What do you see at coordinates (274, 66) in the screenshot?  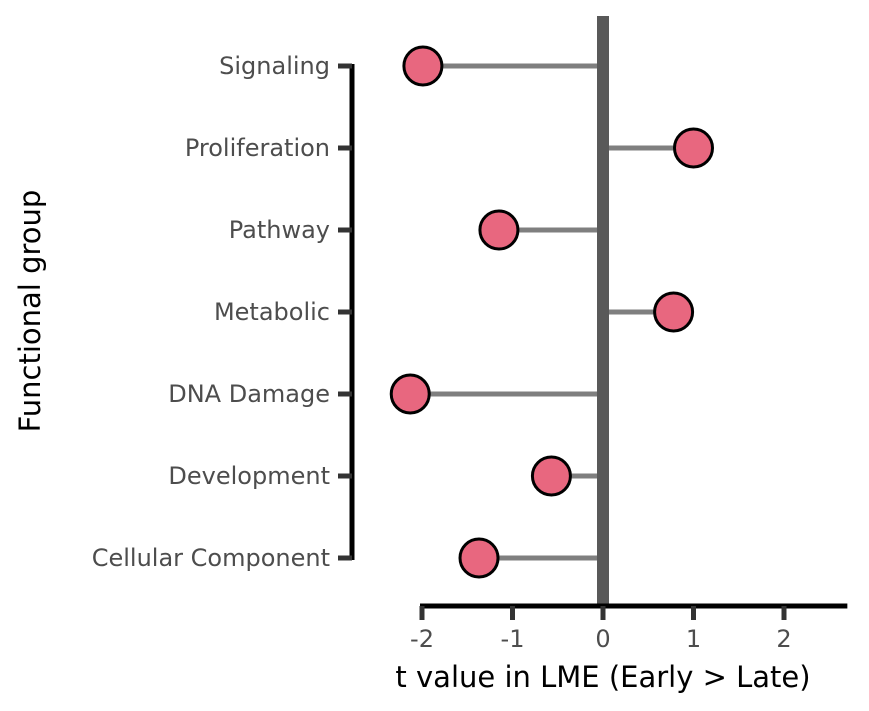 I see `y-tick-label: Signaling` at bounding box center [274, 66].